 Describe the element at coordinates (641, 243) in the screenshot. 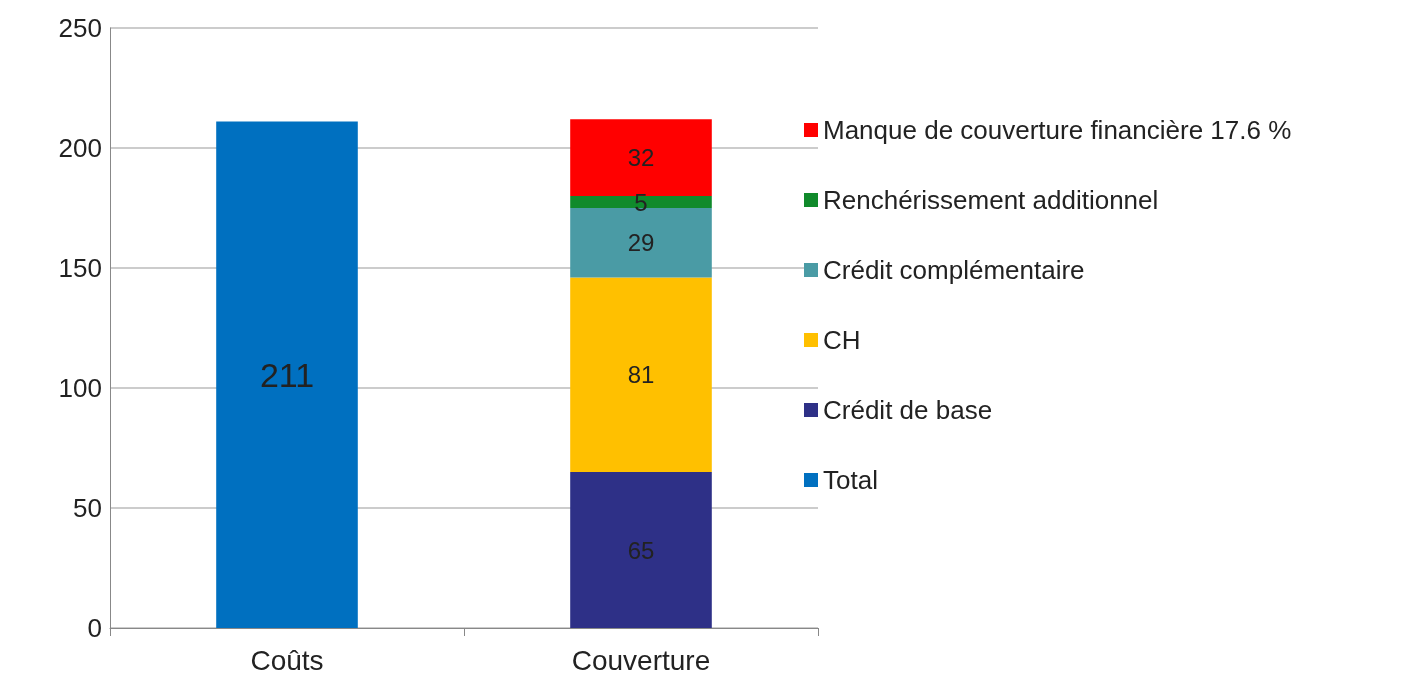

I see `data-label: 29` at that location.